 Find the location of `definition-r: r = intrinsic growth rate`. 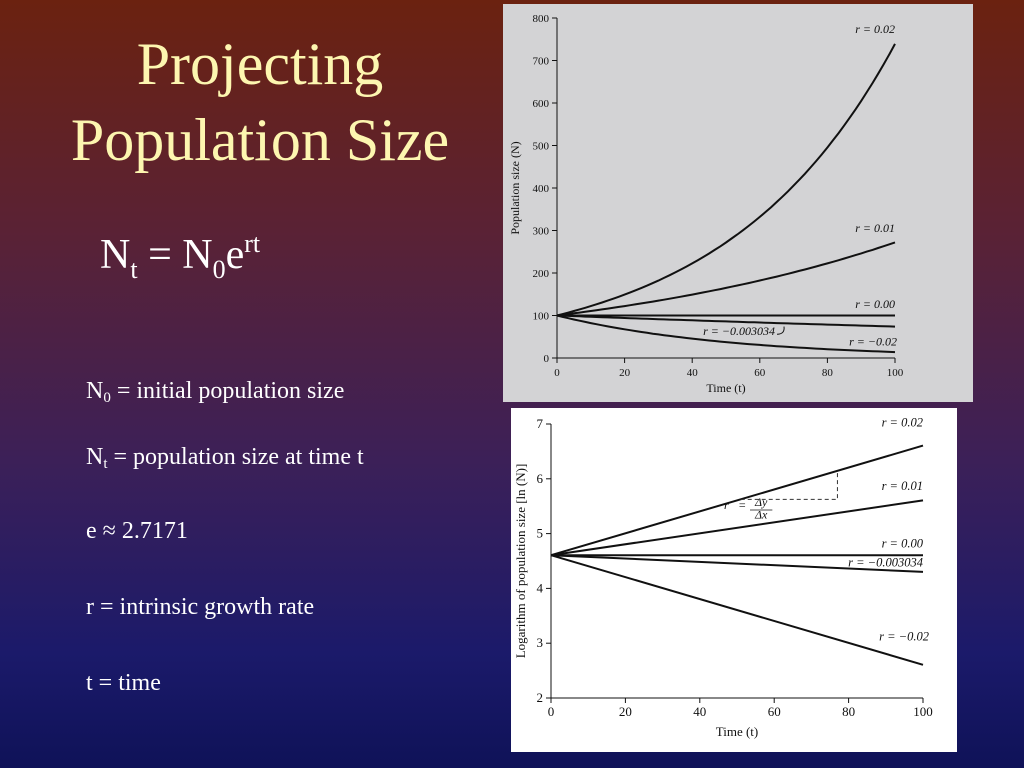

definition-r: r = intrinsic growth rate is located at coordinates (200, 607).